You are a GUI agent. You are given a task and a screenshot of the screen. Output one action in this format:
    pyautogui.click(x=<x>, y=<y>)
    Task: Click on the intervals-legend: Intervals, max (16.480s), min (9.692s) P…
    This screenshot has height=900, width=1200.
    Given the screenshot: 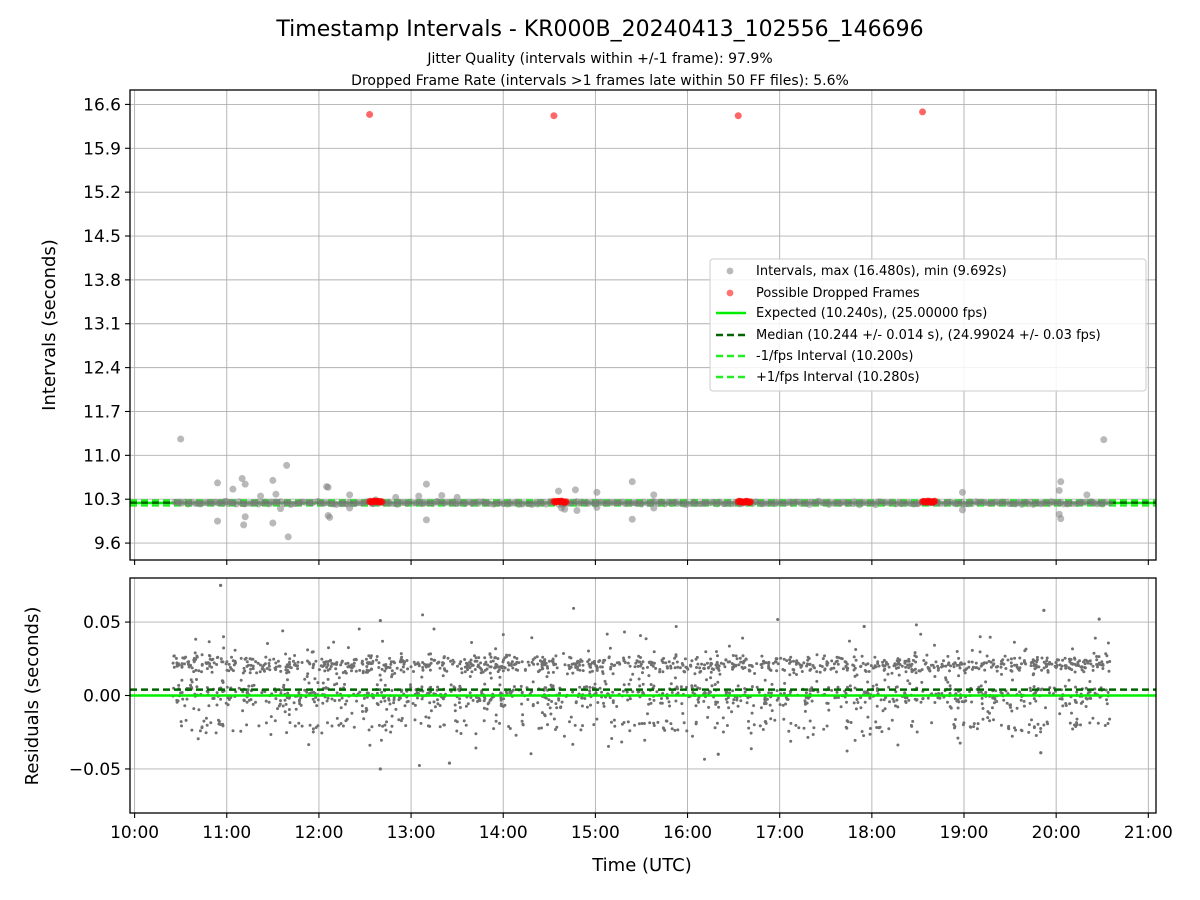 What is the action you would take?
    pyautogui.click(x=928, y=325)
    